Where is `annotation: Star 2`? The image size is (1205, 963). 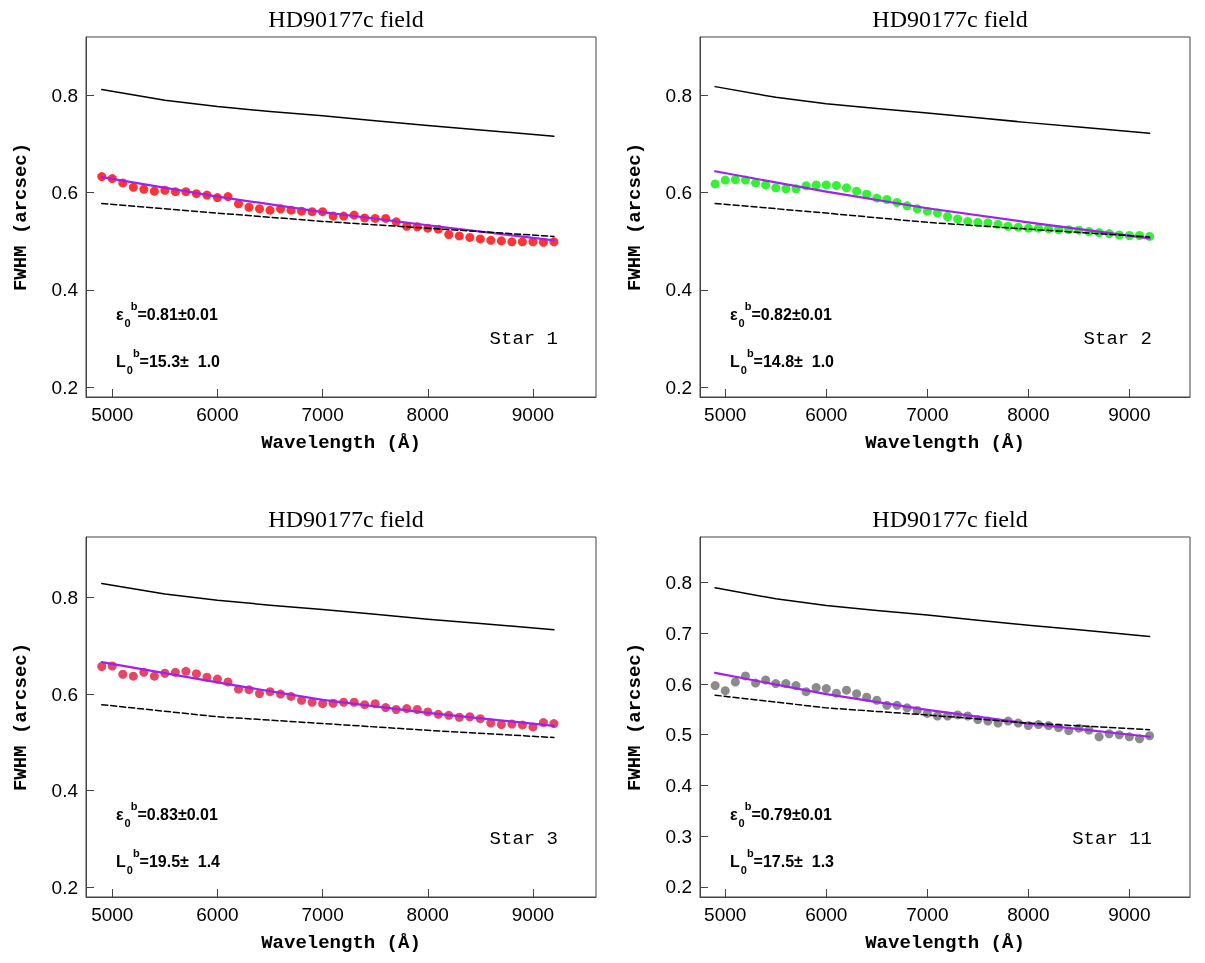
annotation: Star 2 is located at coordinates (1117, 339).